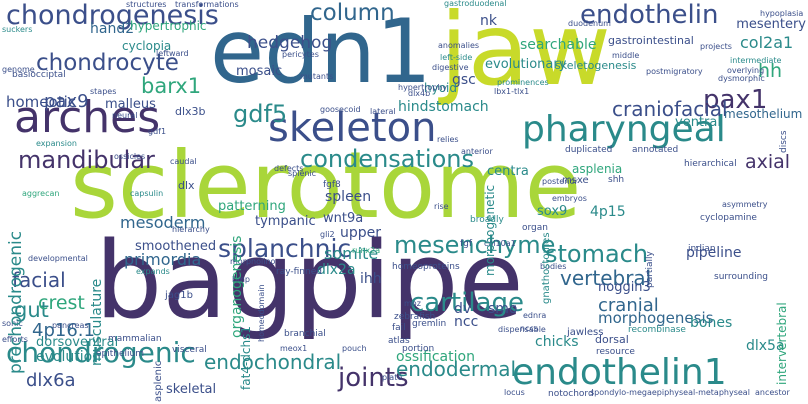 The image size is (808, 404). What do you see at coordinates (763, 114) in the screenshot?
I see `word-mesothelium: mesothelium` at bounding box center [763, 114].